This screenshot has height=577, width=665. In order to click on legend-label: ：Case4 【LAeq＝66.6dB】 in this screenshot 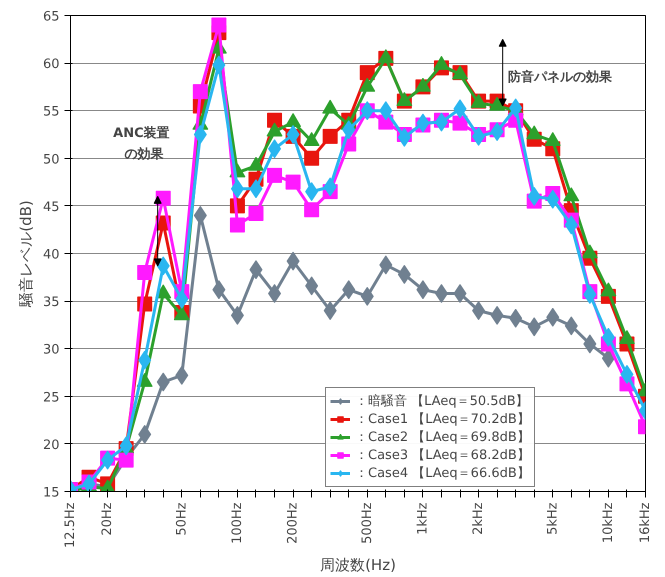, I will do `click(442, 473)`.